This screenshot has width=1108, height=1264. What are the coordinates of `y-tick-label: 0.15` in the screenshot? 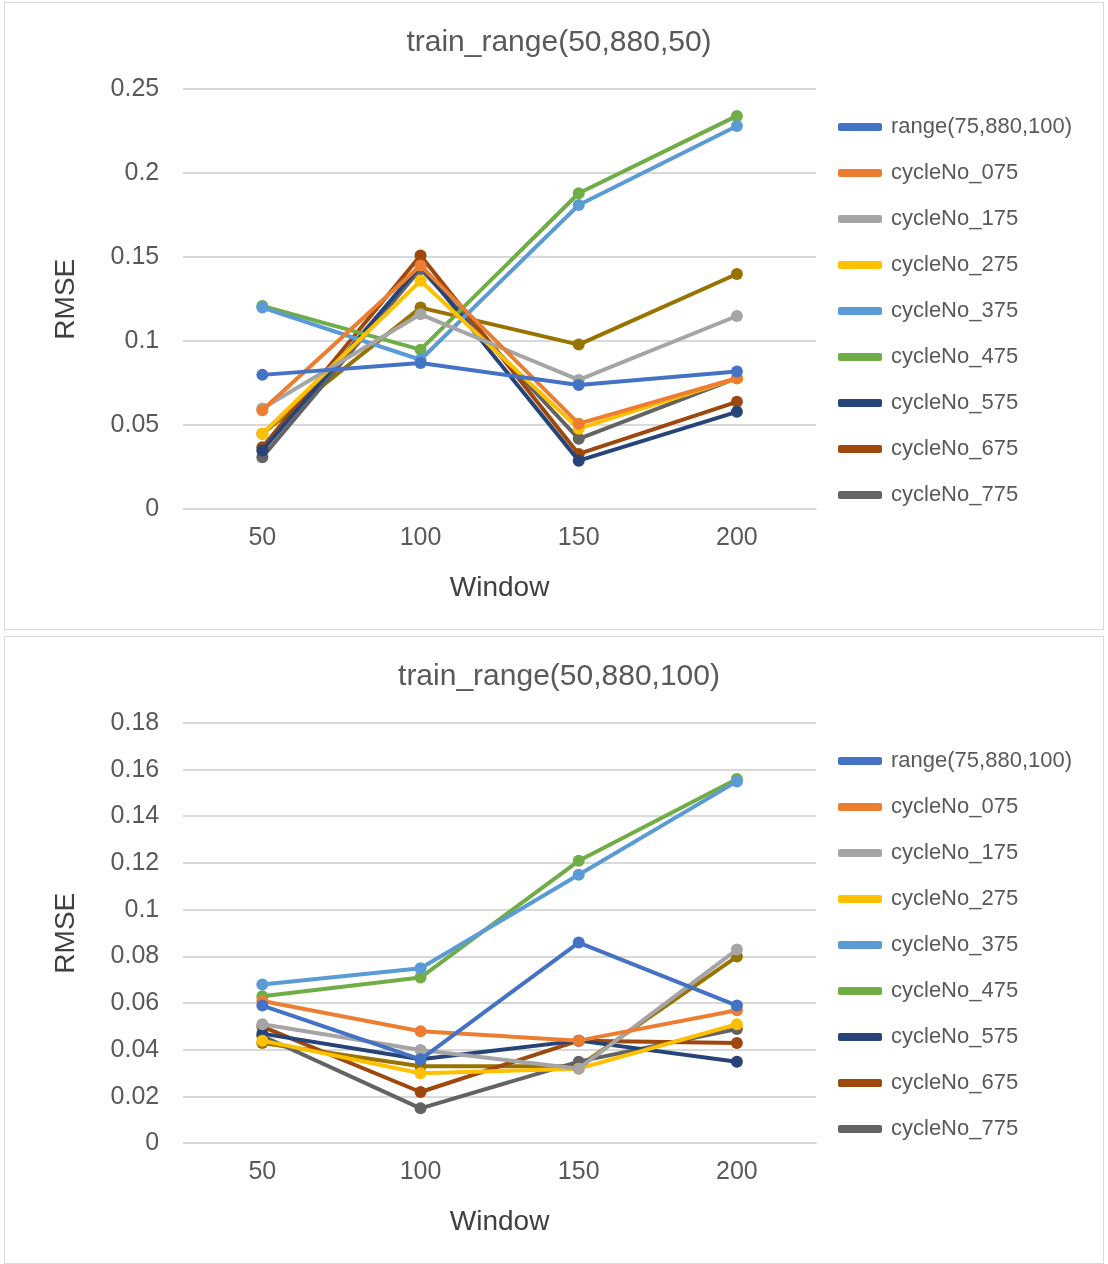 It's located at (135, 255).